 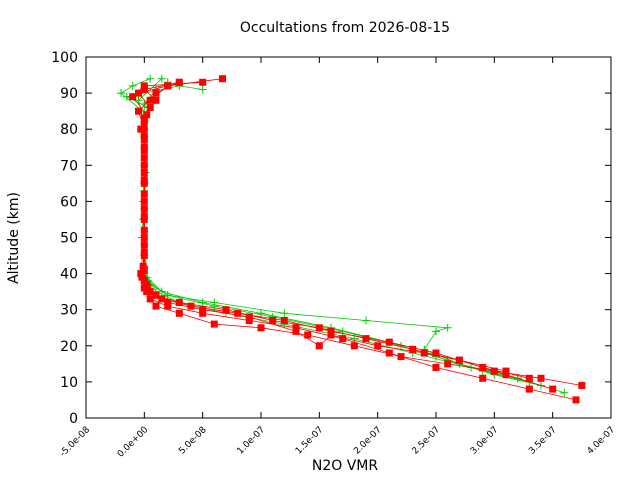 What do you see at coordinates (69, 347) in the screenshot?
I see `y-tick-label: 20` at bounding box center [69, 347].